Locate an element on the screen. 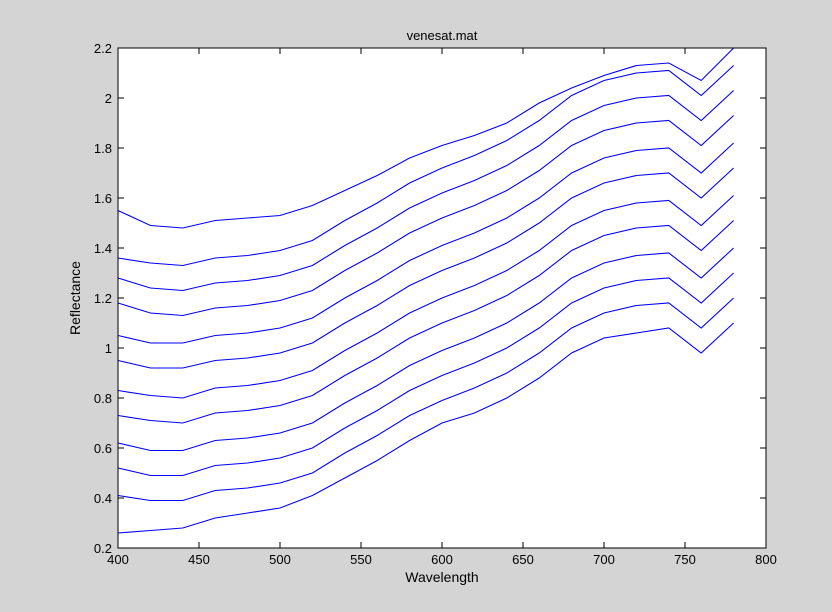 Image resolution: width=832 pixels, height=612 pixels. y-tick-label: 1 is located at coordinates (108, 348).